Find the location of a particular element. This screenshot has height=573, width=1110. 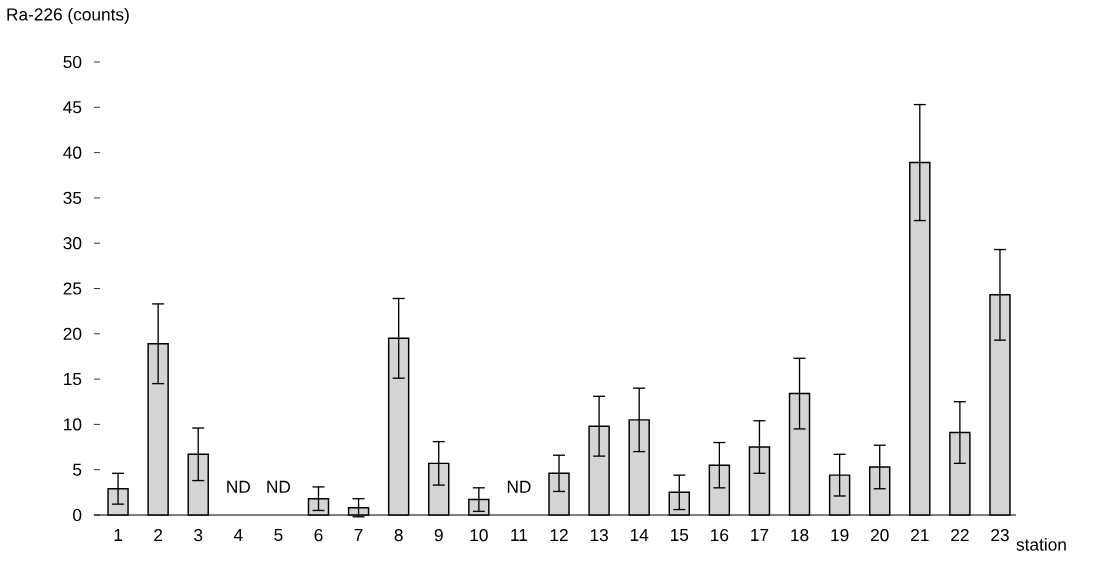

x-tick-label: 12 is located at coordinates (559, 535).